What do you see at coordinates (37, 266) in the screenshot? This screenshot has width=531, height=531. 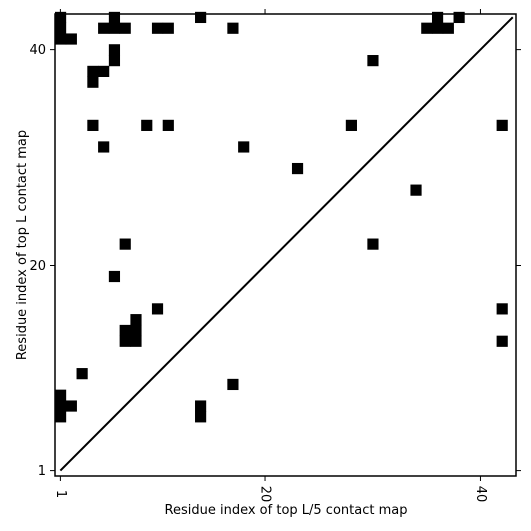 I see `y-tick-label: 20` at bounding box center [37, 266].